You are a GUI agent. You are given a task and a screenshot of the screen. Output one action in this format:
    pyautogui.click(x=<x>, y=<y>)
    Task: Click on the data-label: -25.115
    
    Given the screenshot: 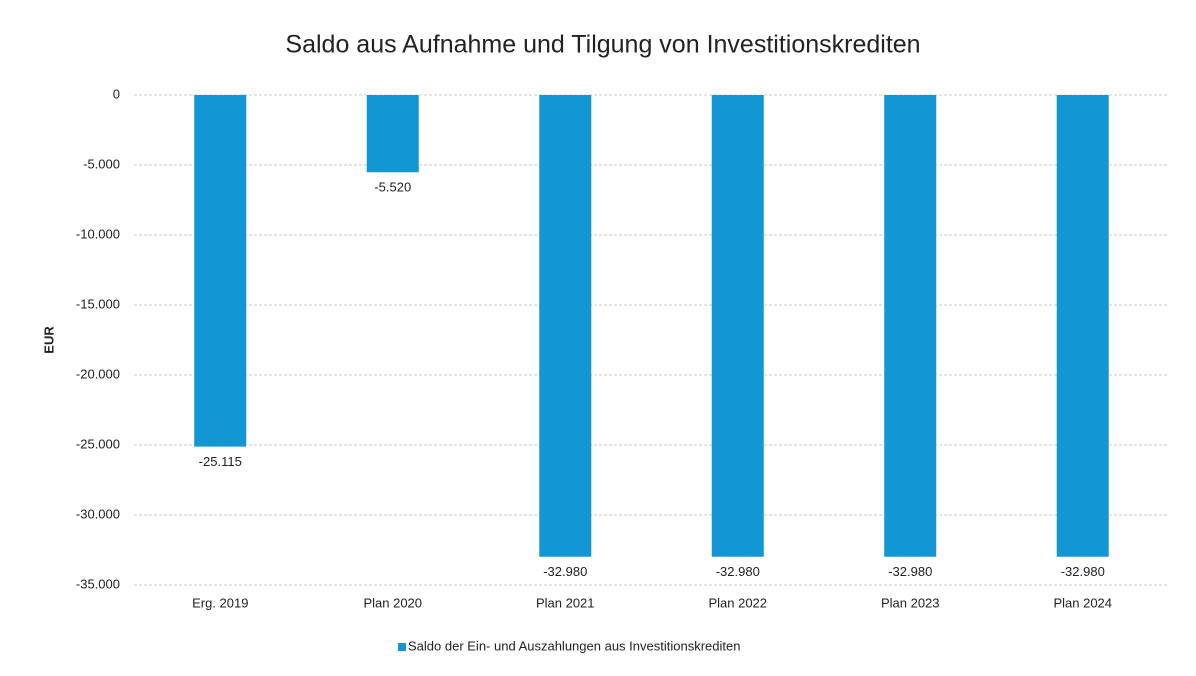 What is the action you would take?
    pyautogui.click(x=220, y=461)
    